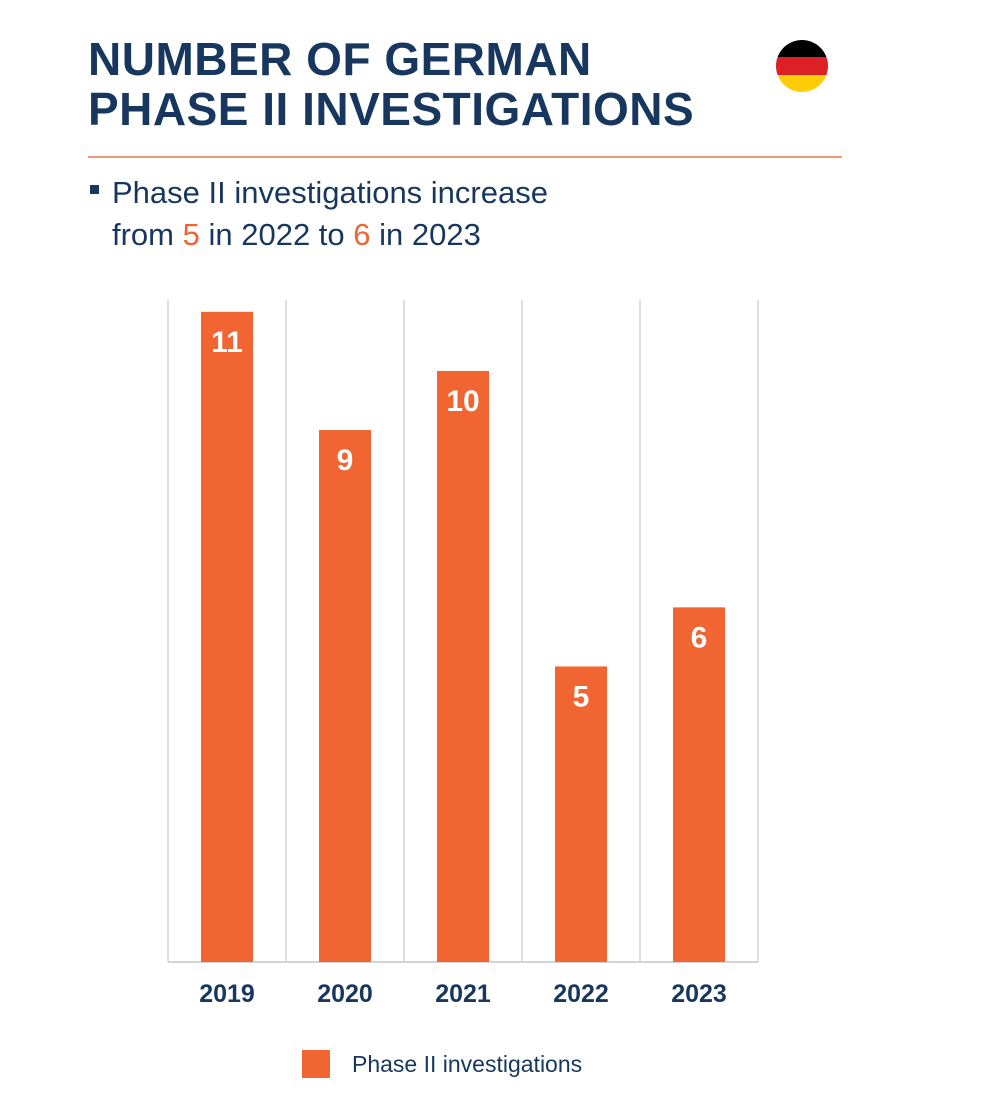  I want to click on bar-2019, so click(227, 637).